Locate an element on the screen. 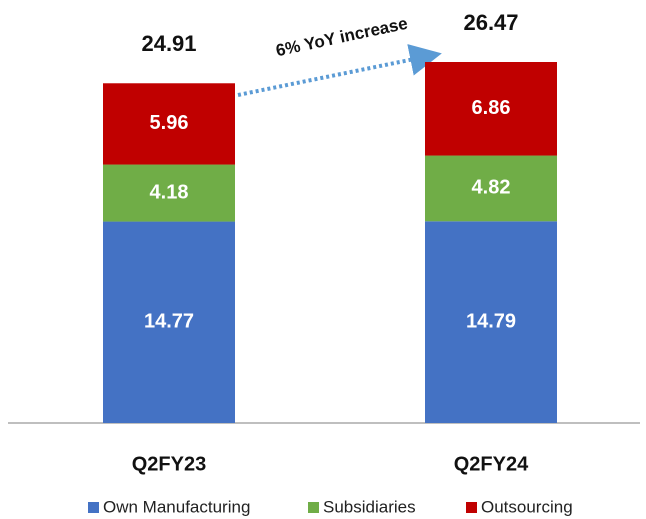 This screenshot has width=646, height=519. segment-label: 6.86 is located at coordinates (491, 108).